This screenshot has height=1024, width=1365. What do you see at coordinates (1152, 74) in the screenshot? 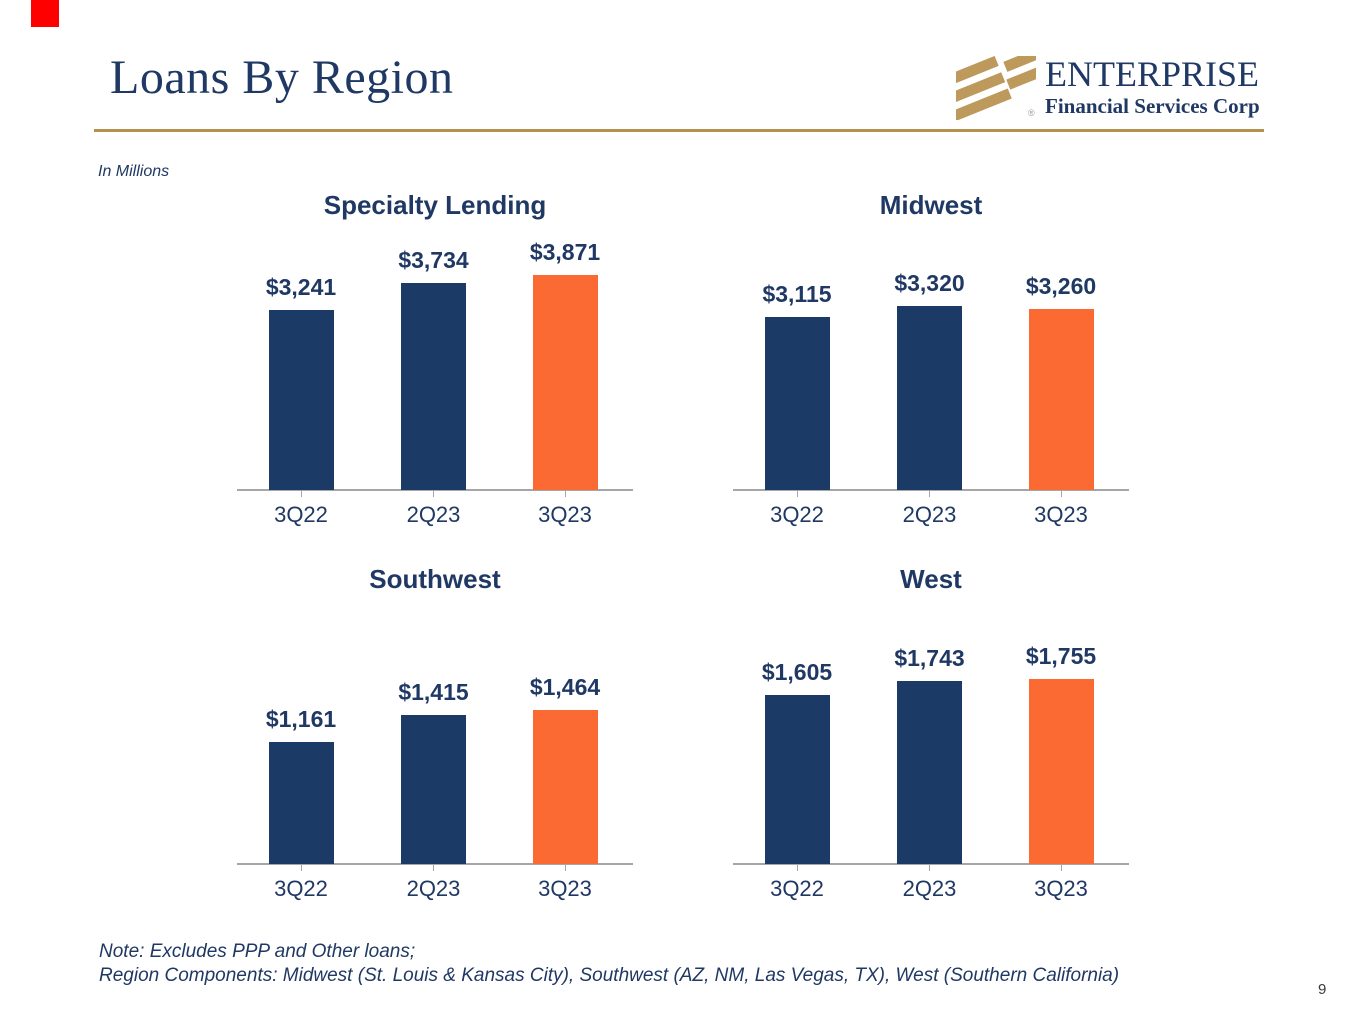
I see `logo-company-name: ENTERPRISE` at bounding box center [1152, 74].